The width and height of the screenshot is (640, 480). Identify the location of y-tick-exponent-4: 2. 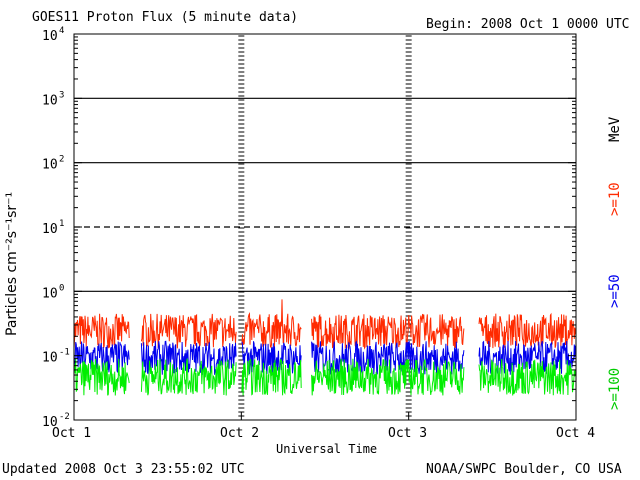
(61, 160).